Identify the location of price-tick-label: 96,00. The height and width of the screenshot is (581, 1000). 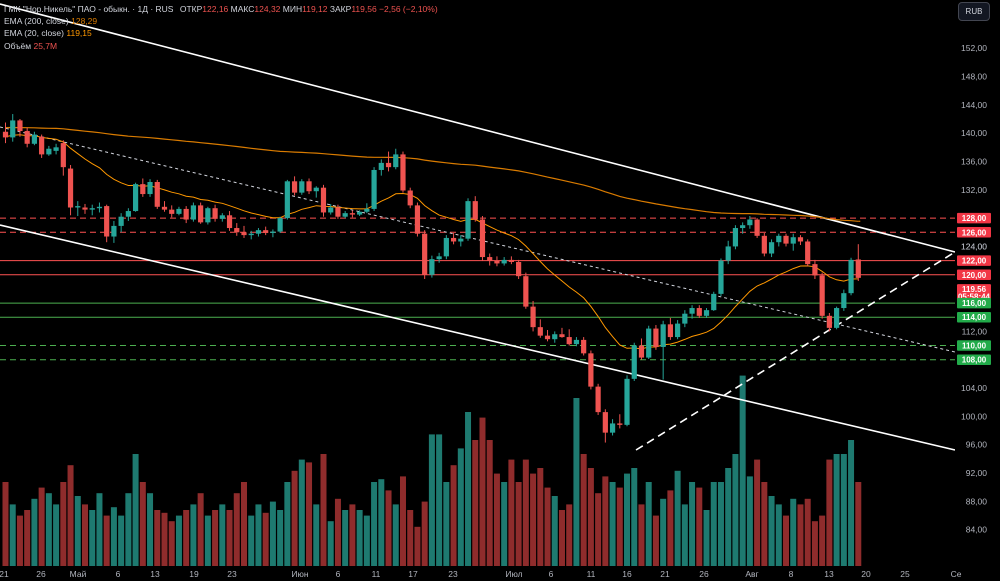
(977, 445).